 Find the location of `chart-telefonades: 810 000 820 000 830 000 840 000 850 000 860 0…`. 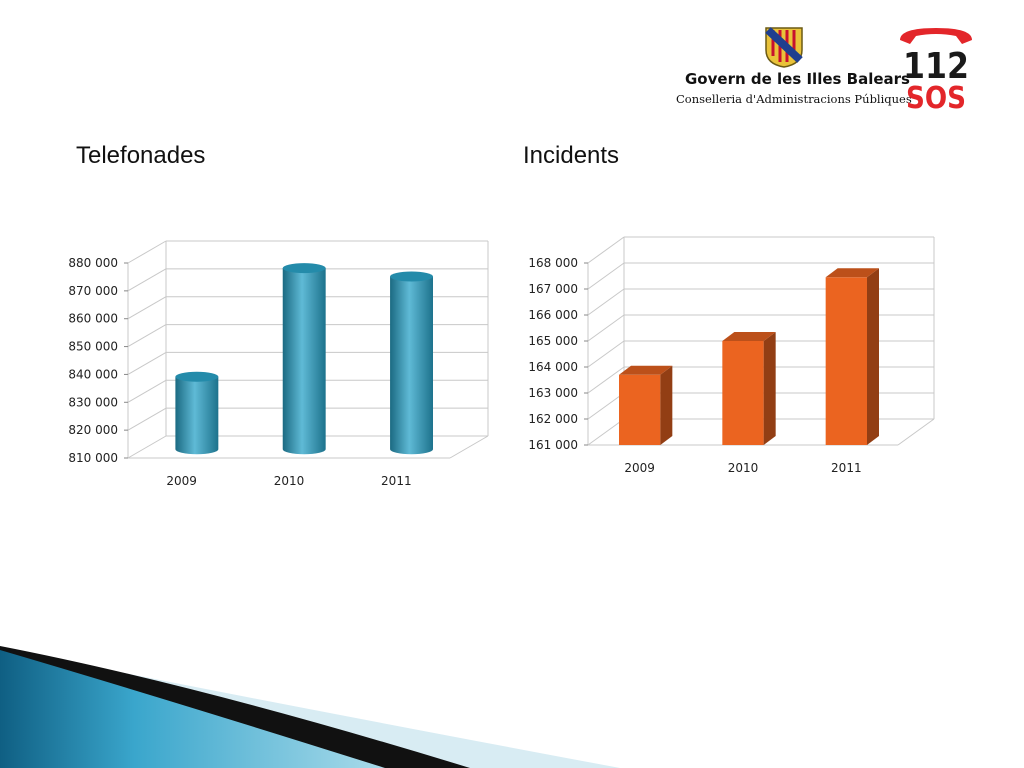

chart-telefonades: 810 000 820 000 830 000 840 000 850 000 860 0… is located at coordinates (278, 364).